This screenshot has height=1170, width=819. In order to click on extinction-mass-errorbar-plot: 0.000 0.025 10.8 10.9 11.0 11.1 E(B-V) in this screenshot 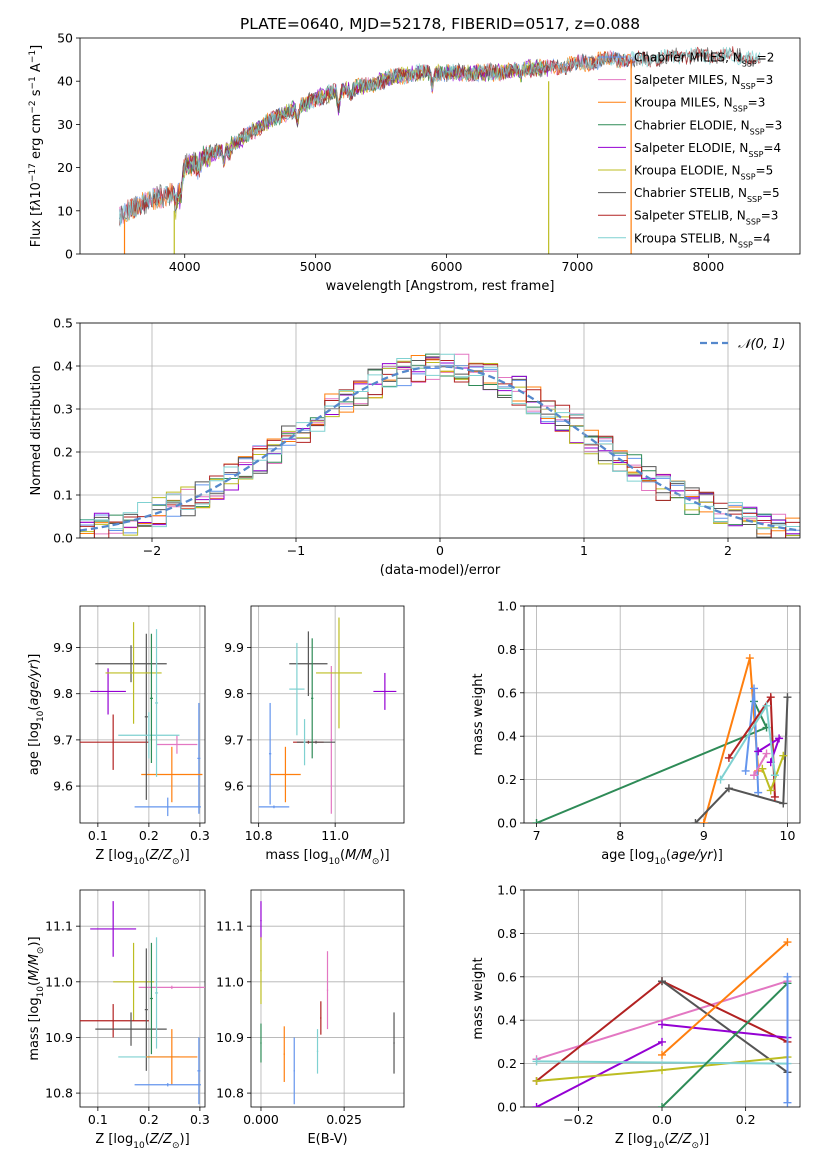, I will do `click(310, 1018)`.